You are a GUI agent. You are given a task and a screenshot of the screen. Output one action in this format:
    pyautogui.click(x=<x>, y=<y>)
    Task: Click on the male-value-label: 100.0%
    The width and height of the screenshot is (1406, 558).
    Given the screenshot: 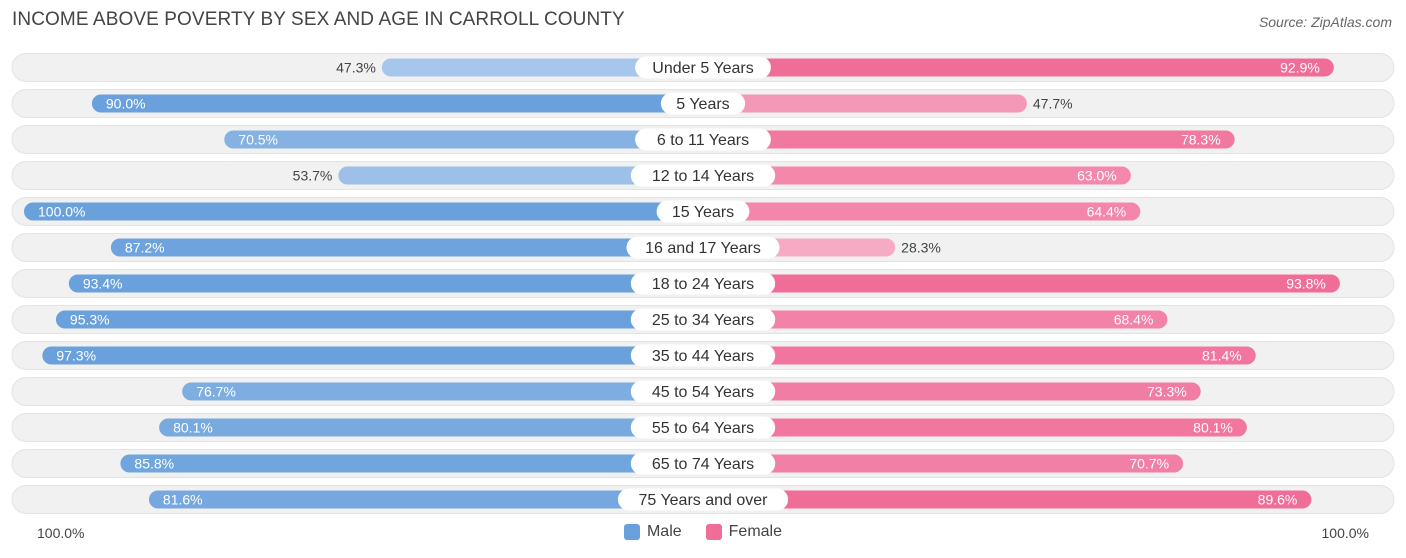 What is the action you would take?
    pyautogui.click(x=61, y=212)
    